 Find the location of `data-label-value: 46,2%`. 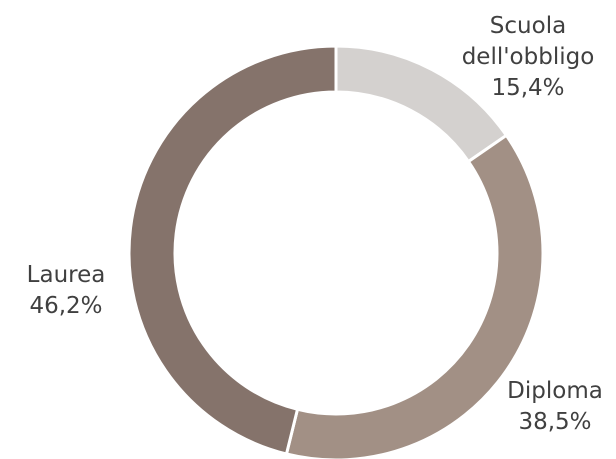

data-label-value: 46,2% is located at coordinates (65, 306).